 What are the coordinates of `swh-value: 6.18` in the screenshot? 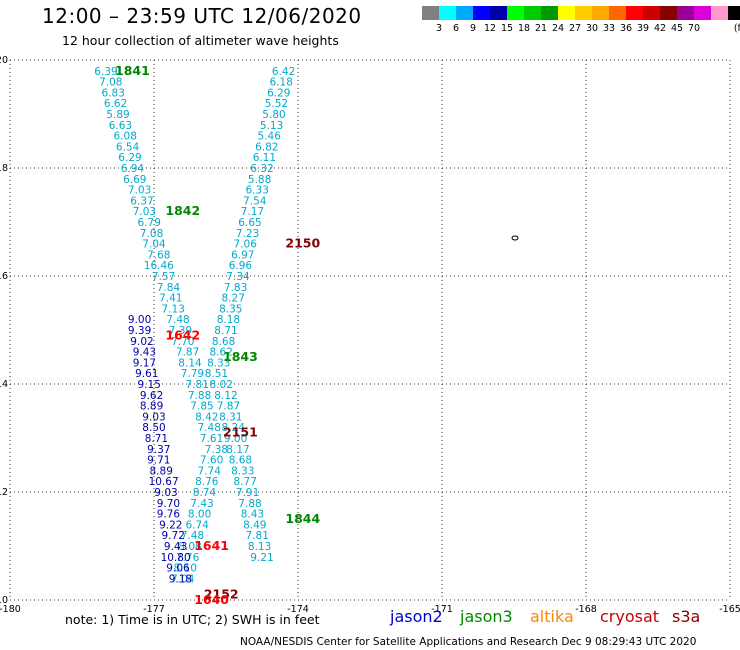 It's located at (281, 83).